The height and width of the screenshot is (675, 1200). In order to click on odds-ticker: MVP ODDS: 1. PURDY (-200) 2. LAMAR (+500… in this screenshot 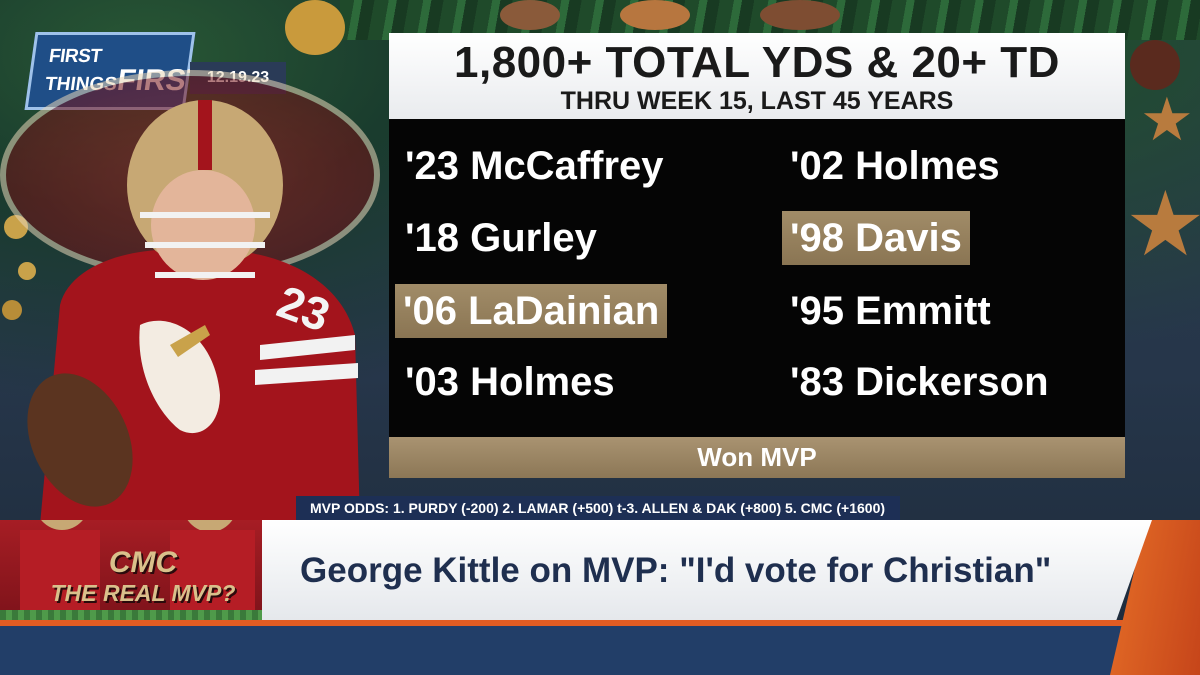, I will do `click(598, 508)`.